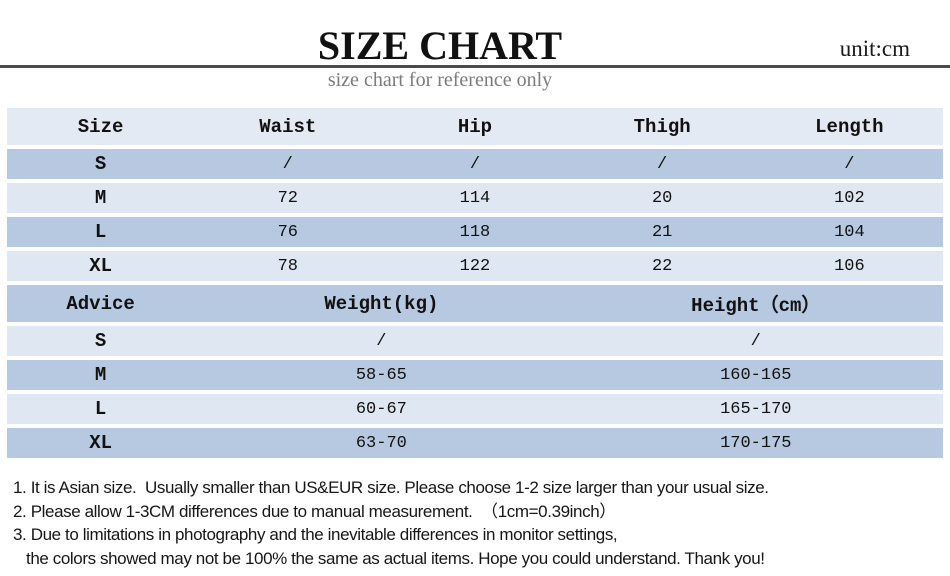  Describe the element at coordinates (755, 443) in the screenshot. I see `table-cell: 170-175` at that location.